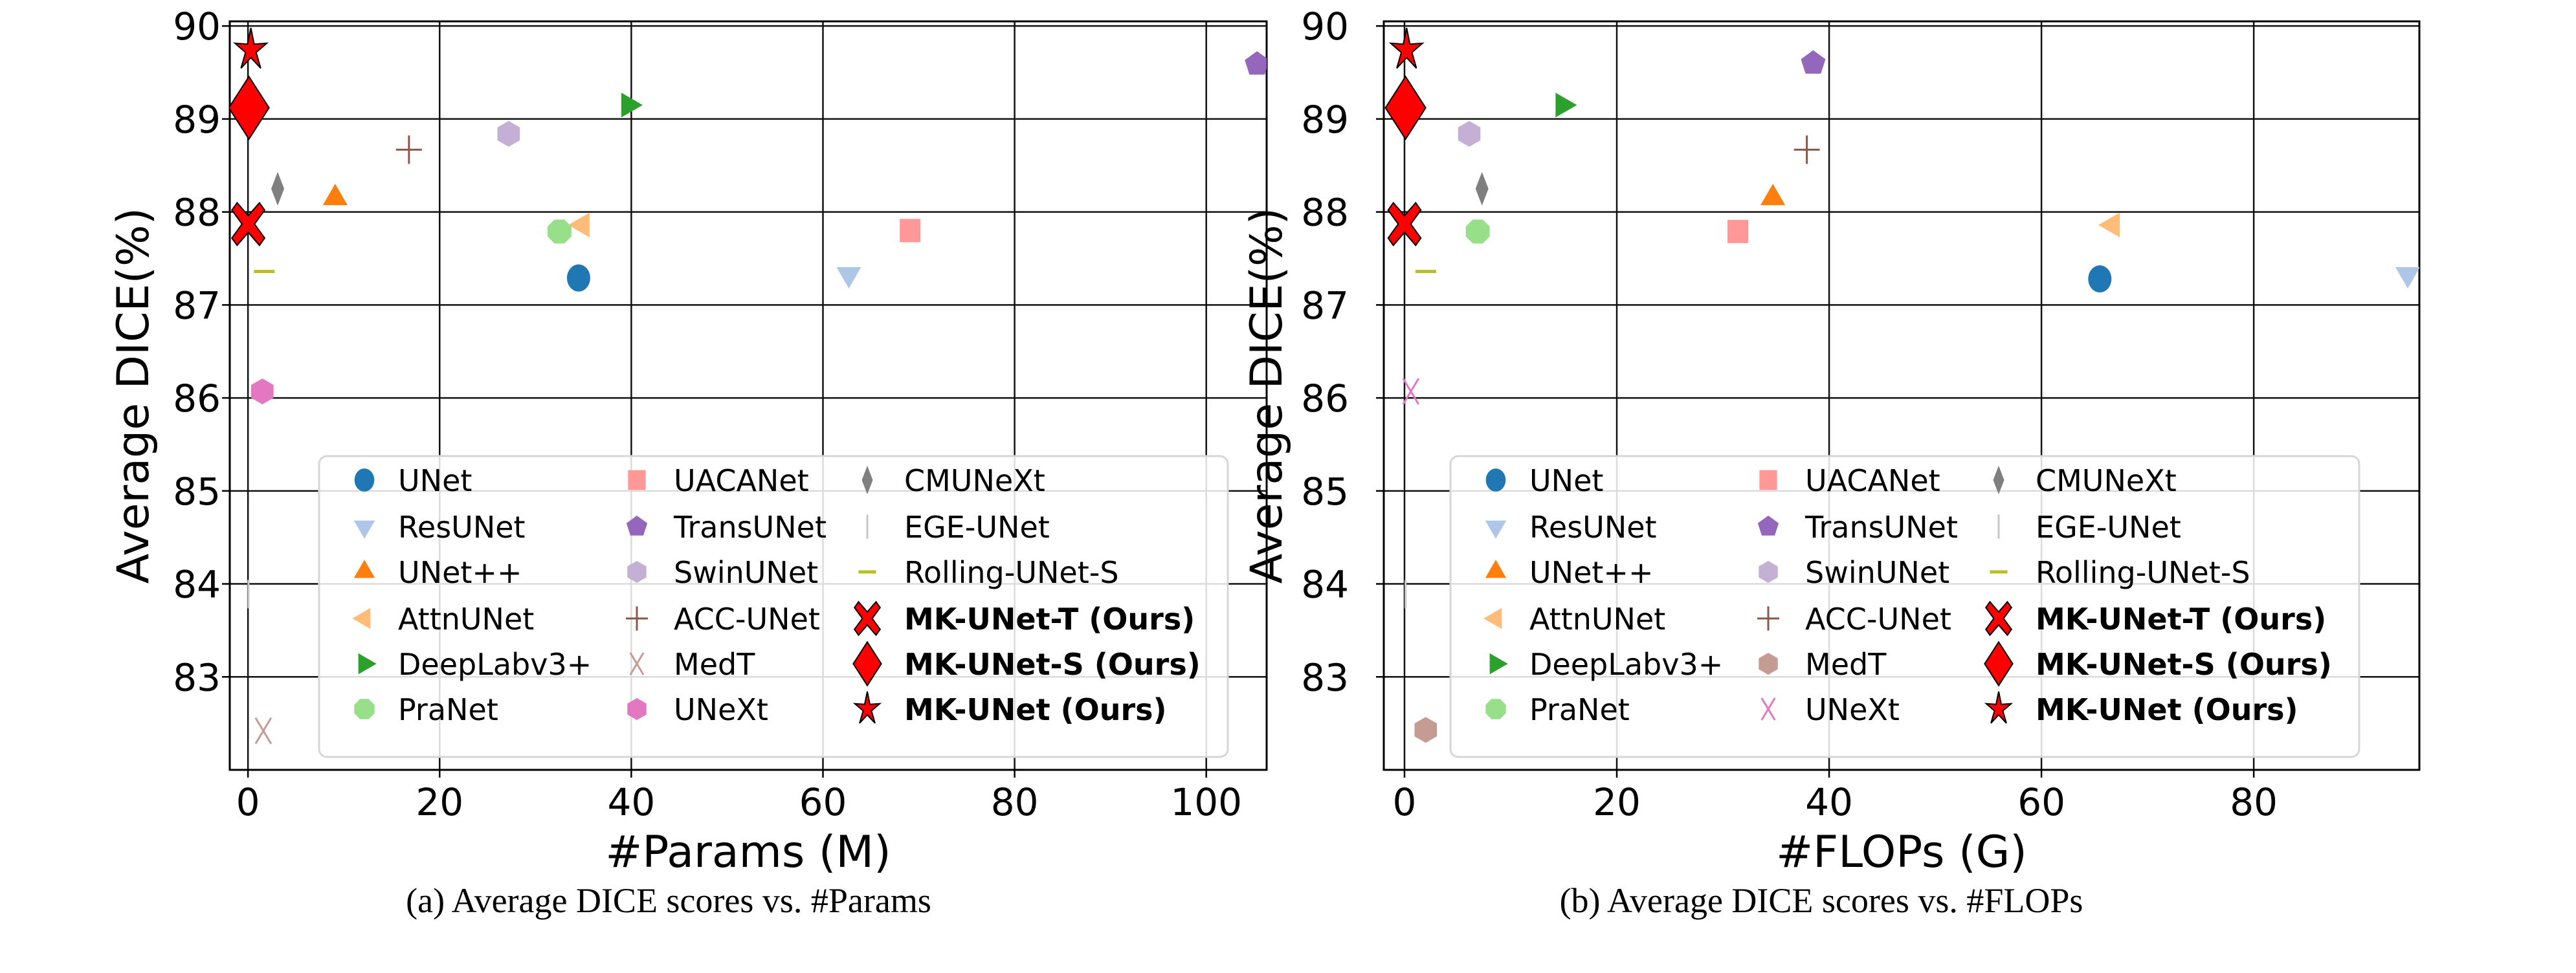  Describe the element at coordinates (1597, 620) in the screenshot. I see `legend-label: AttnUNet` at that location.